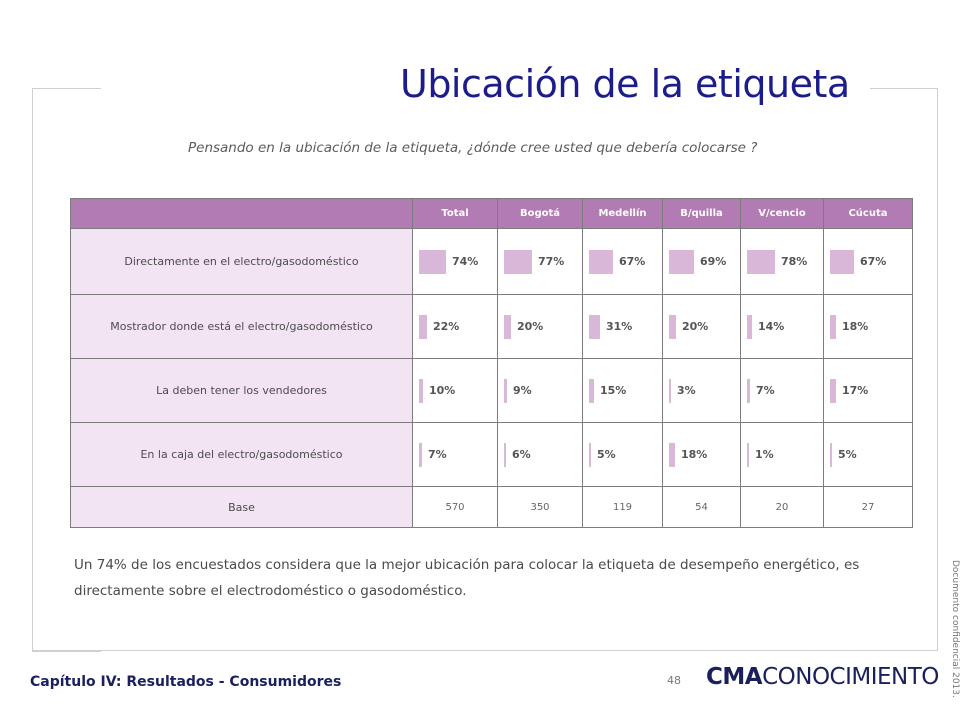  I want to click on percentage-label: 5%, so click(606, 454).